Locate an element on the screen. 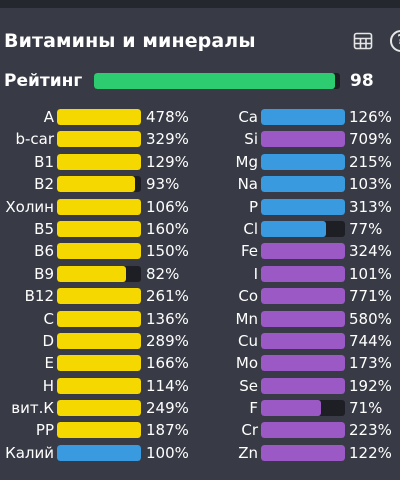  nutrient-value: 103% is located at coordinates (370, 184).